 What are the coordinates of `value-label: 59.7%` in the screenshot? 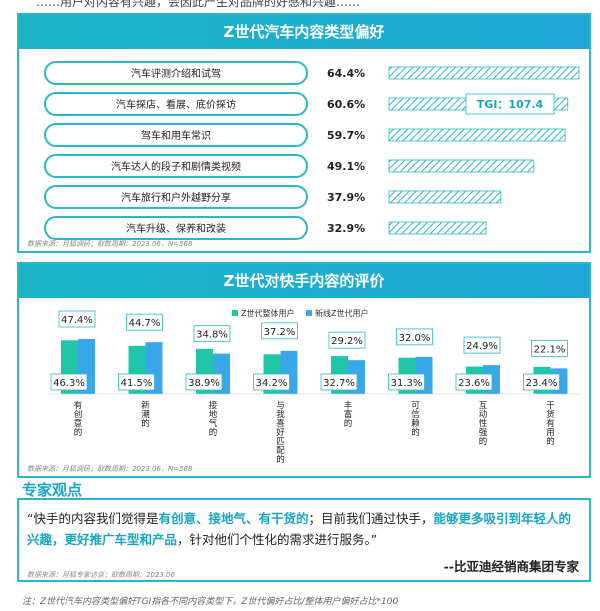 It's located at (346, 135).